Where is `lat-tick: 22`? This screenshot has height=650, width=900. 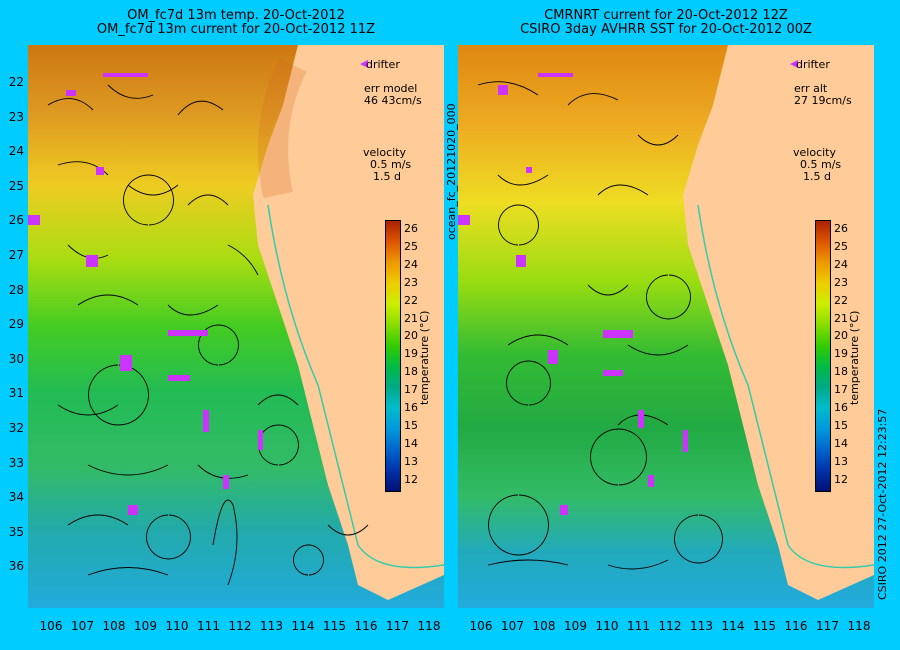 lat-tick: 22 is located at coordinates (16, 82).